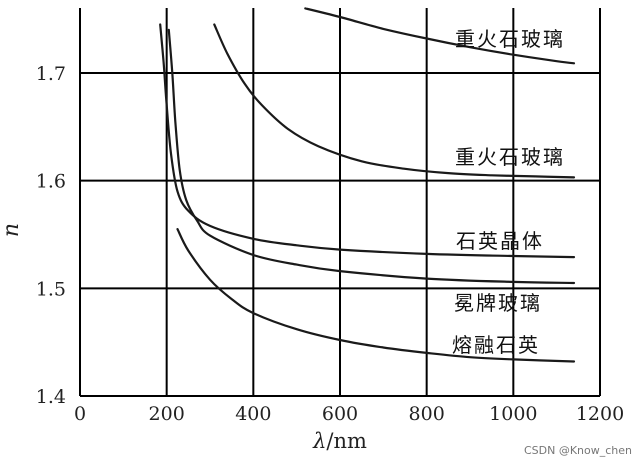 This screenshot has width=640, height=460. I want to click on x-tick-label: 1200, so click(600, 414).